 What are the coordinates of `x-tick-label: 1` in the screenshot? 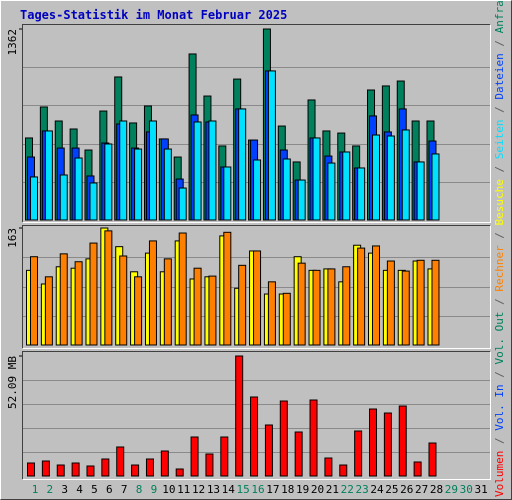 It's located at (35, 489).